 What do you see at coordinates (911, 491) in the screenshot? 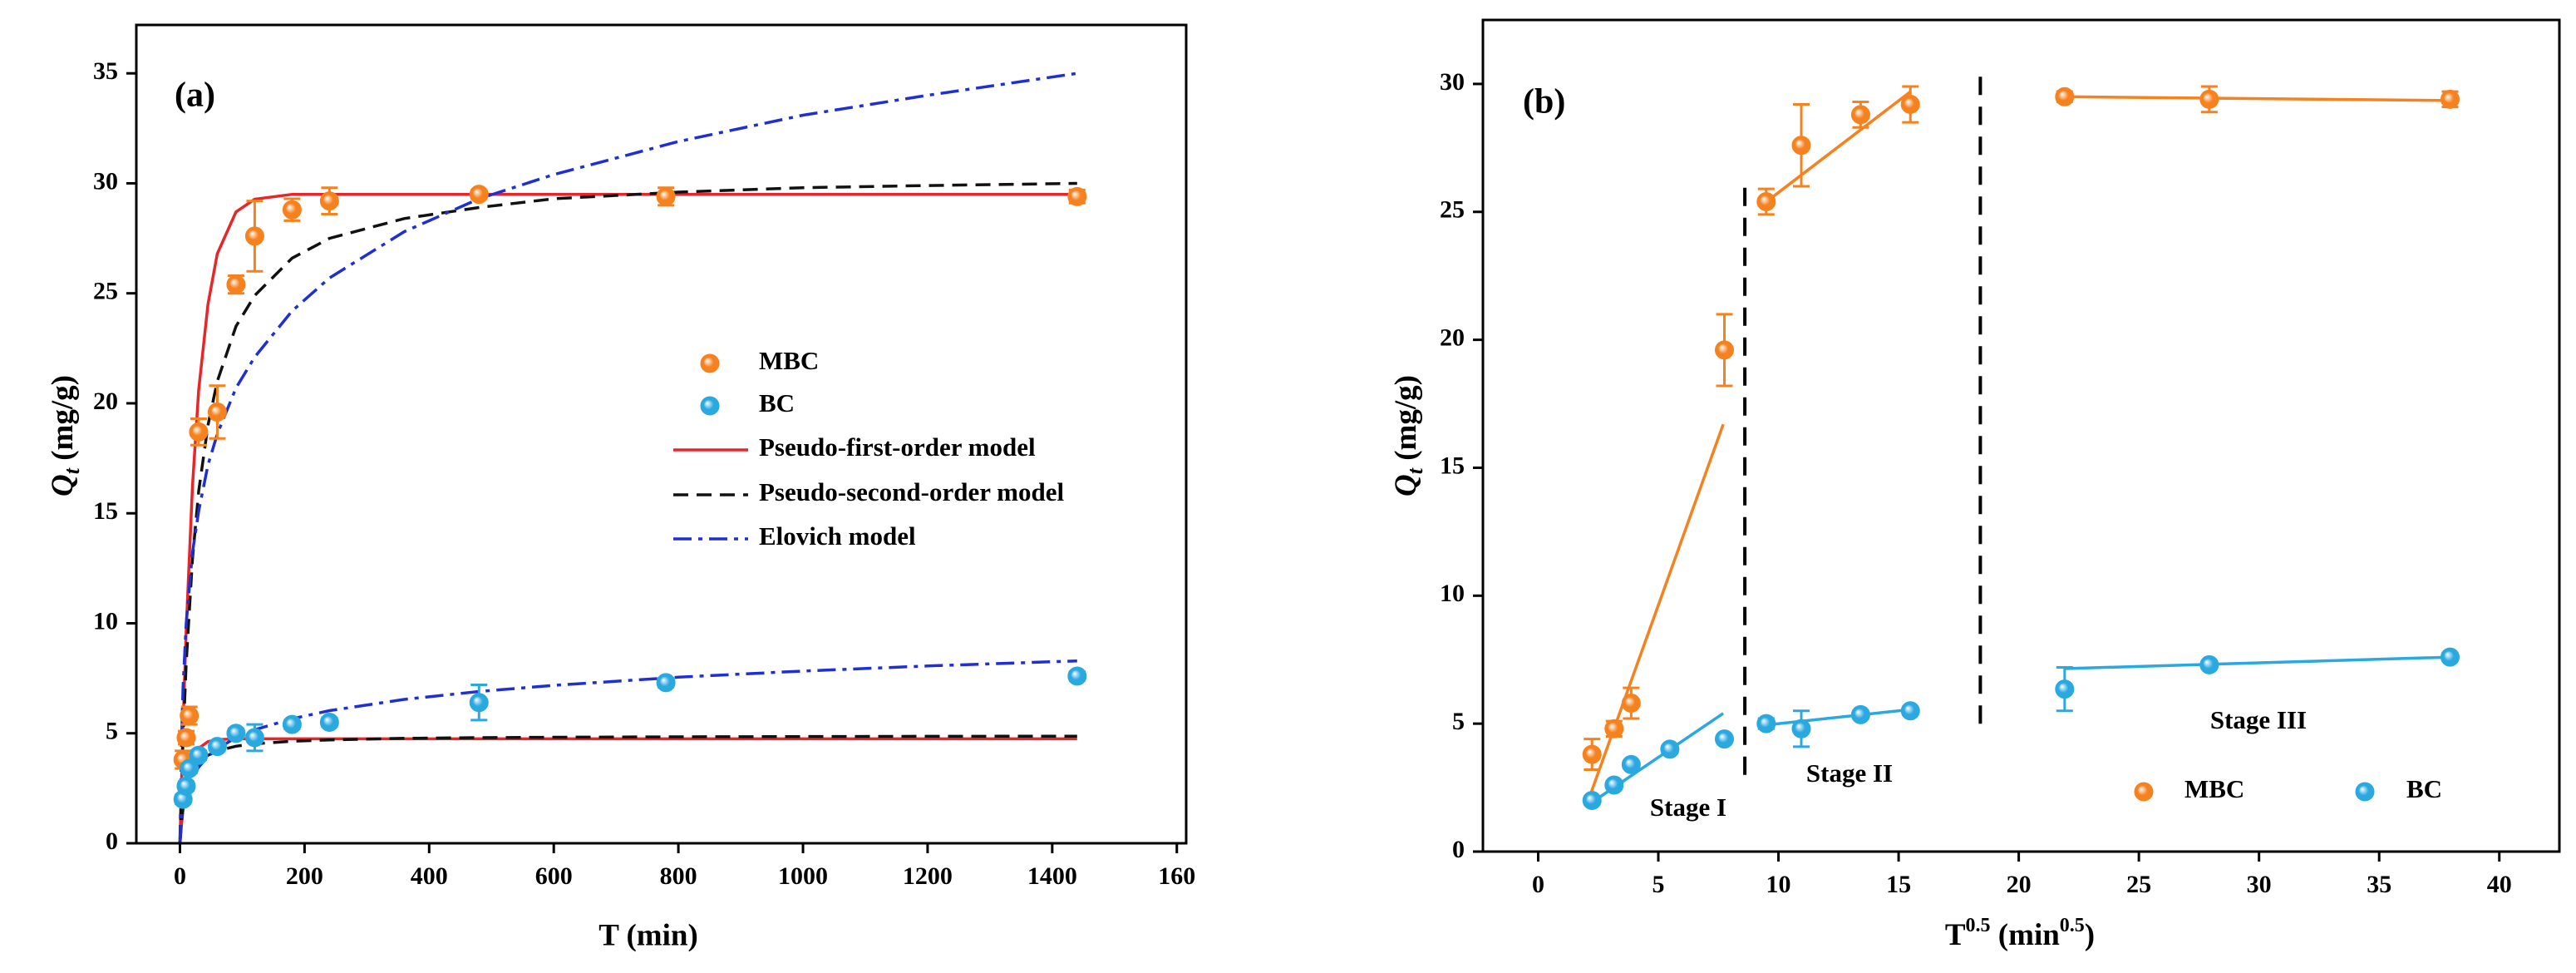
I see `legend-label: Pseudo-second-order model` at bounding box center [911, 491].